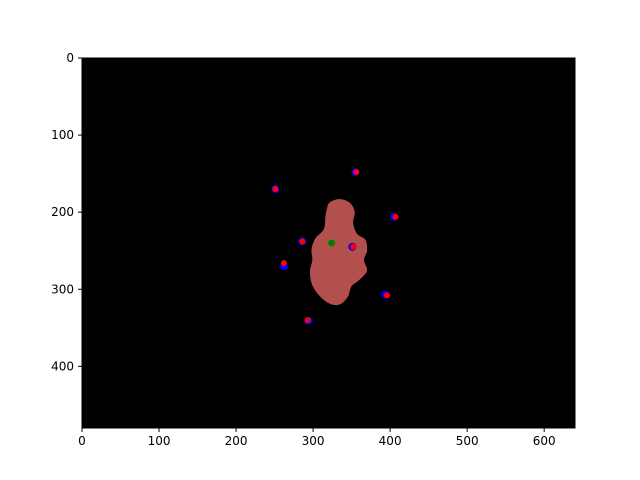  I want to click on y-tick-label-400: 400, so click(62, 366).